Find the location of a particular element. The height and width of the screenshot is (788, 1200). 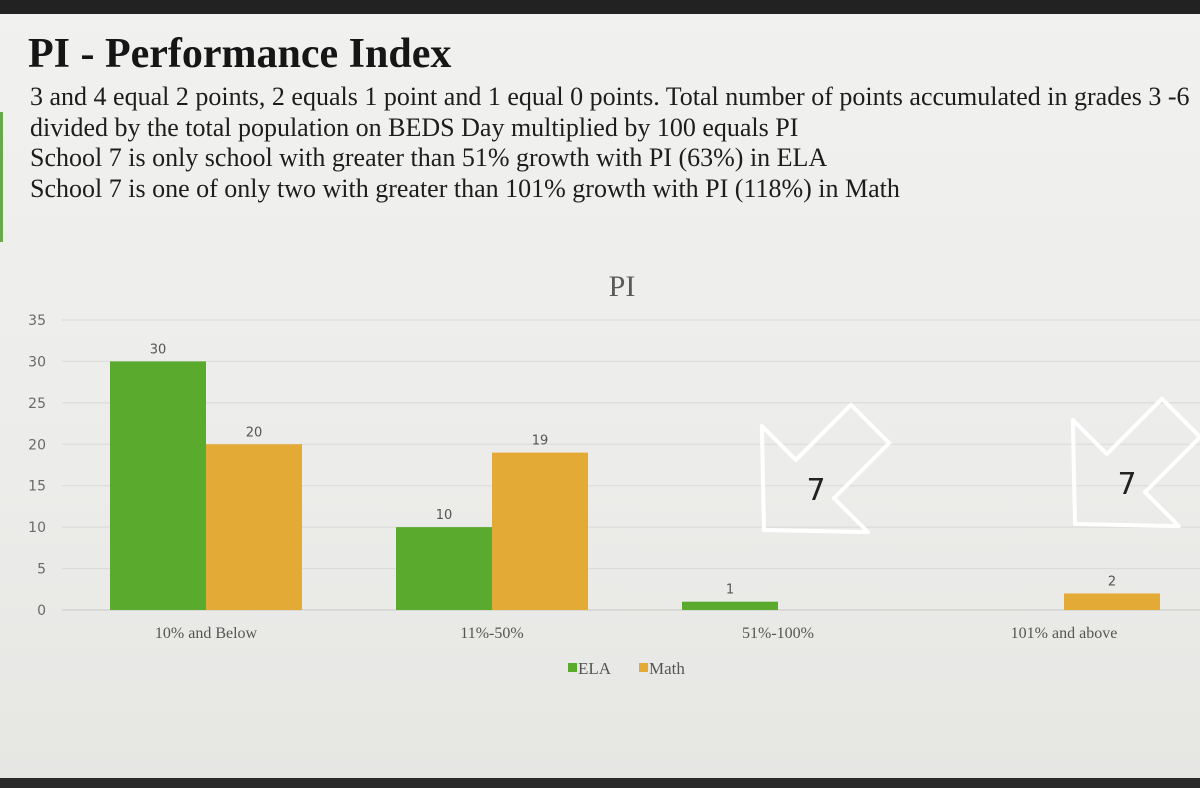

category-label: 101% and above is located at coordinates (1064, 633).